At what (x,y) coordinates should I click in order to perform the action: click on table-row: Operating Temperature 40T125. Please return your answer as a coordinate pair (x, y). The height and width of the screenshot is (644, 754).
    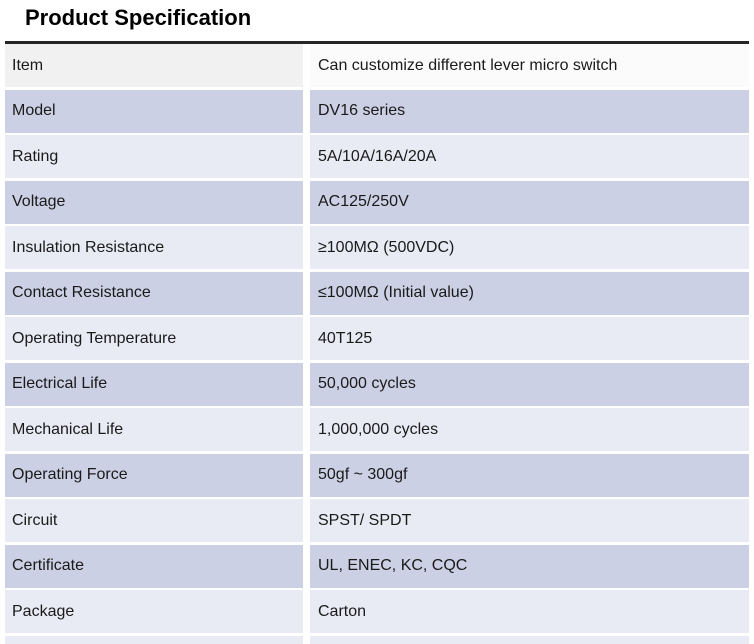
    Looking at the image, I should click on (377, 338).